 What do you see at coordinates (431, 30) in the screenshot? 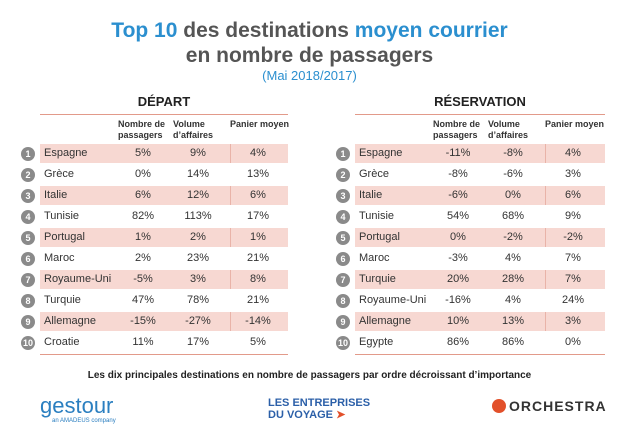
I see `title-highlight: moyen courrier` at bounding box center [431, 30].